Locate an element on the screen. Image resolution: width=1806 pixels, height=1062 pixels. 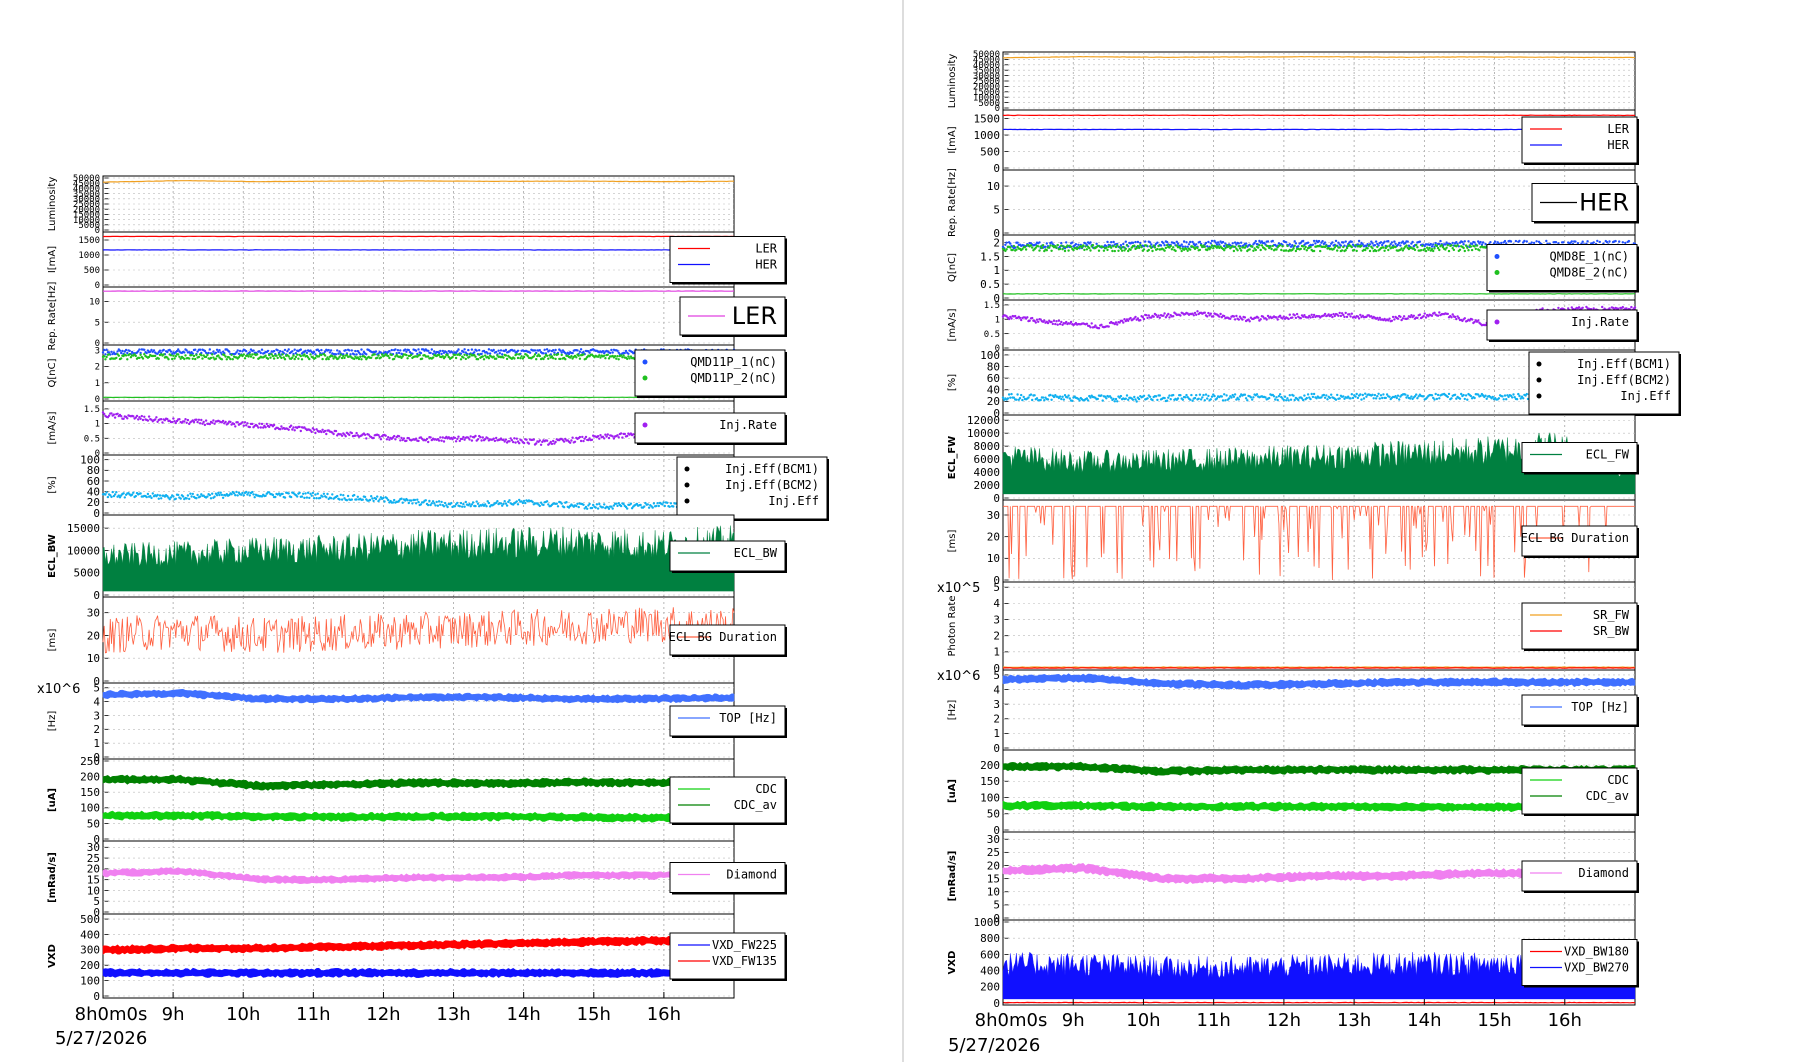
y-tick-label: 10 is located at coordinates (993, 558).